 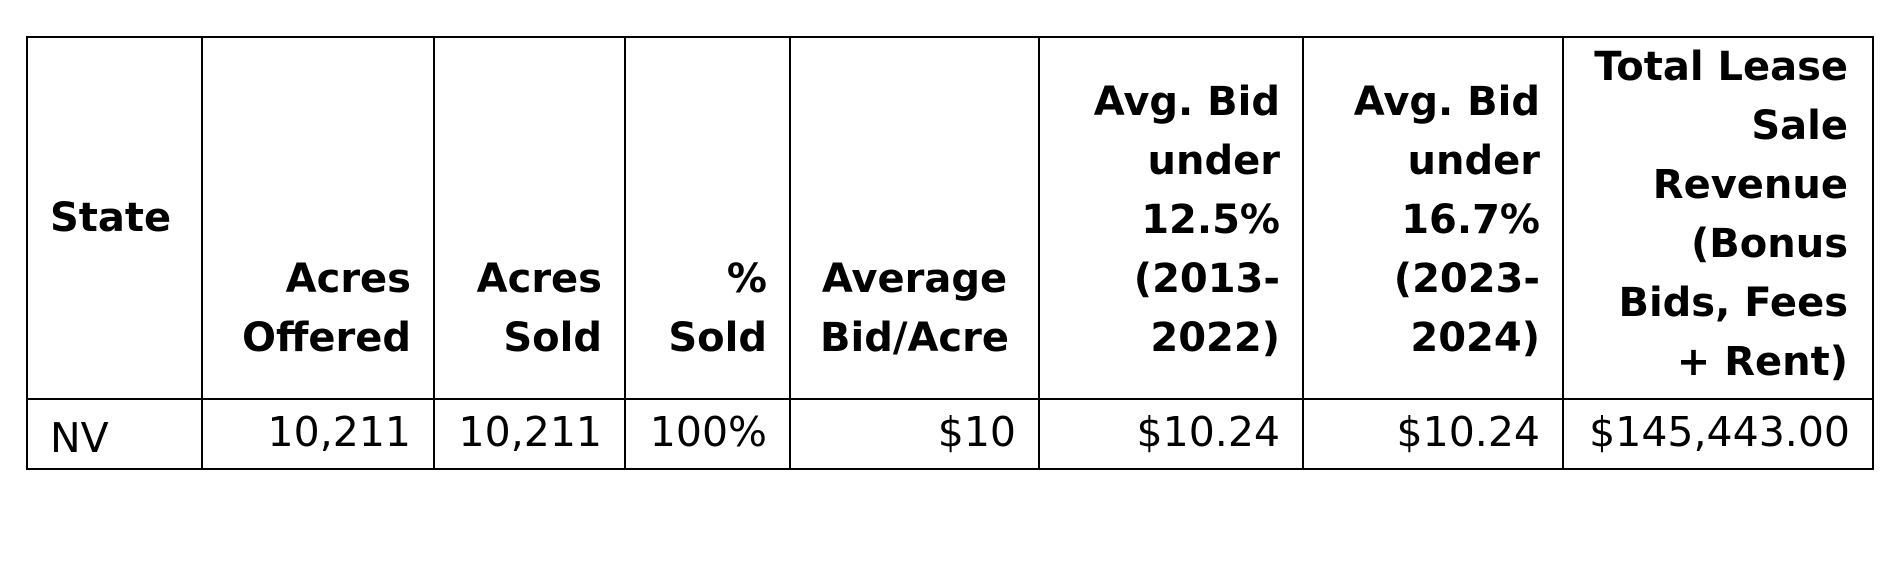 I want to click on cell-acres-offered: 10,211, so click(x=318, y=434).